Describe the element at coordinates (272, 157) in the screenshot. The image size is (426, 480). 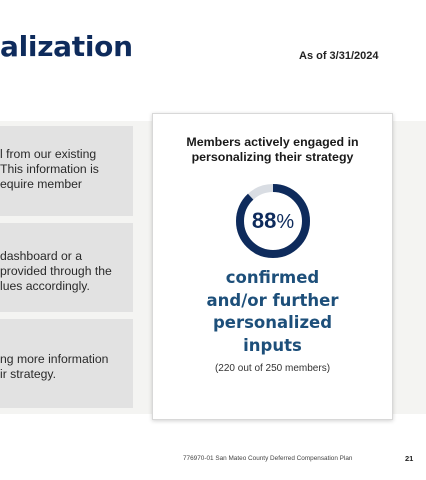
I see `card-title-line: personalizing their strategy` at that location.